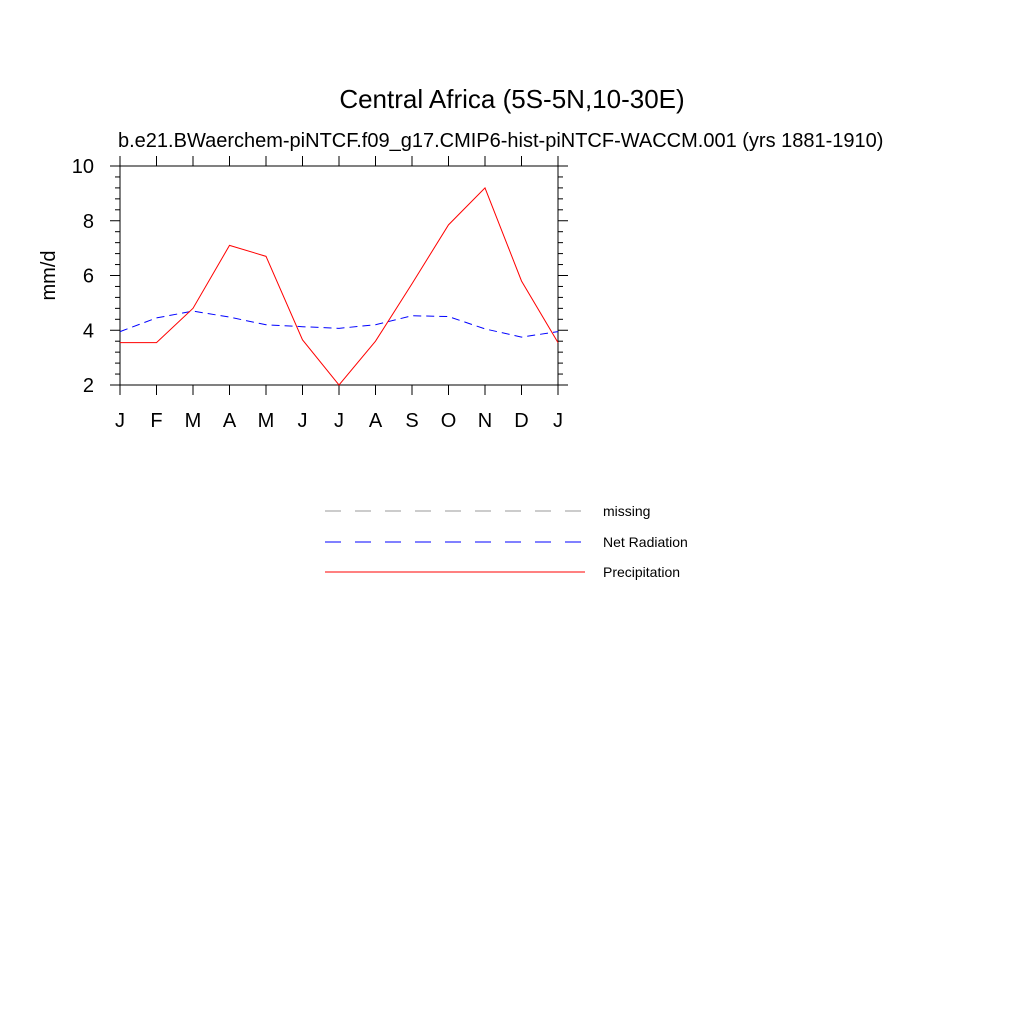 This screenshot has height=1024, width=1024. I want to click on plot-frame, so click(339, 275).